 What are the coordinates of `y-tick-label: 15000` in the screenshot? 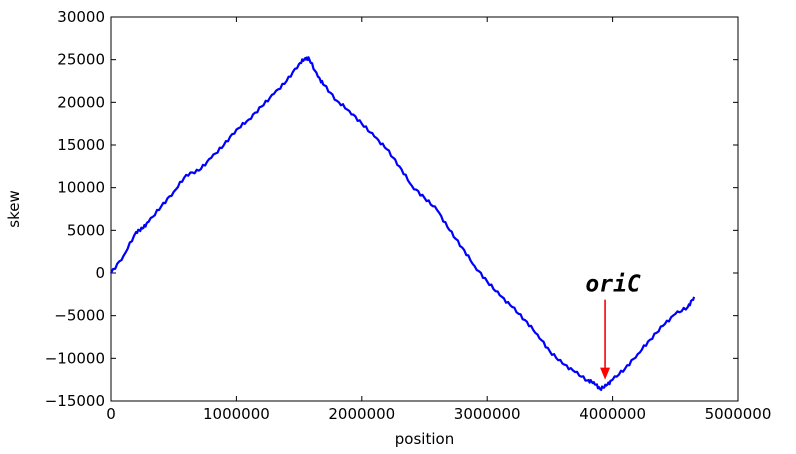 It's located at (81, 145).